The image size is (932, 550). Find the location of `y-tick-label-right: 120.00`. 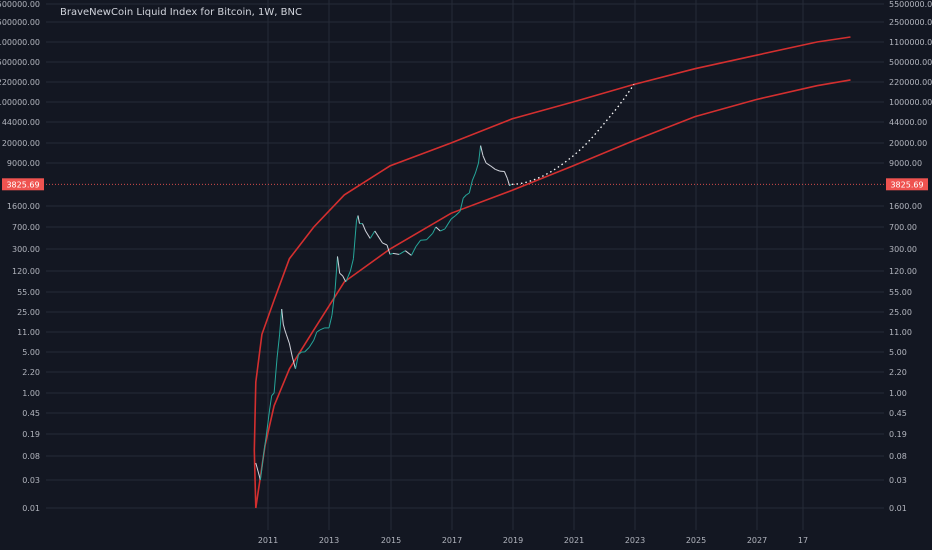

y-tick-label-right: 120.00 is located at coordinates (903, 271).